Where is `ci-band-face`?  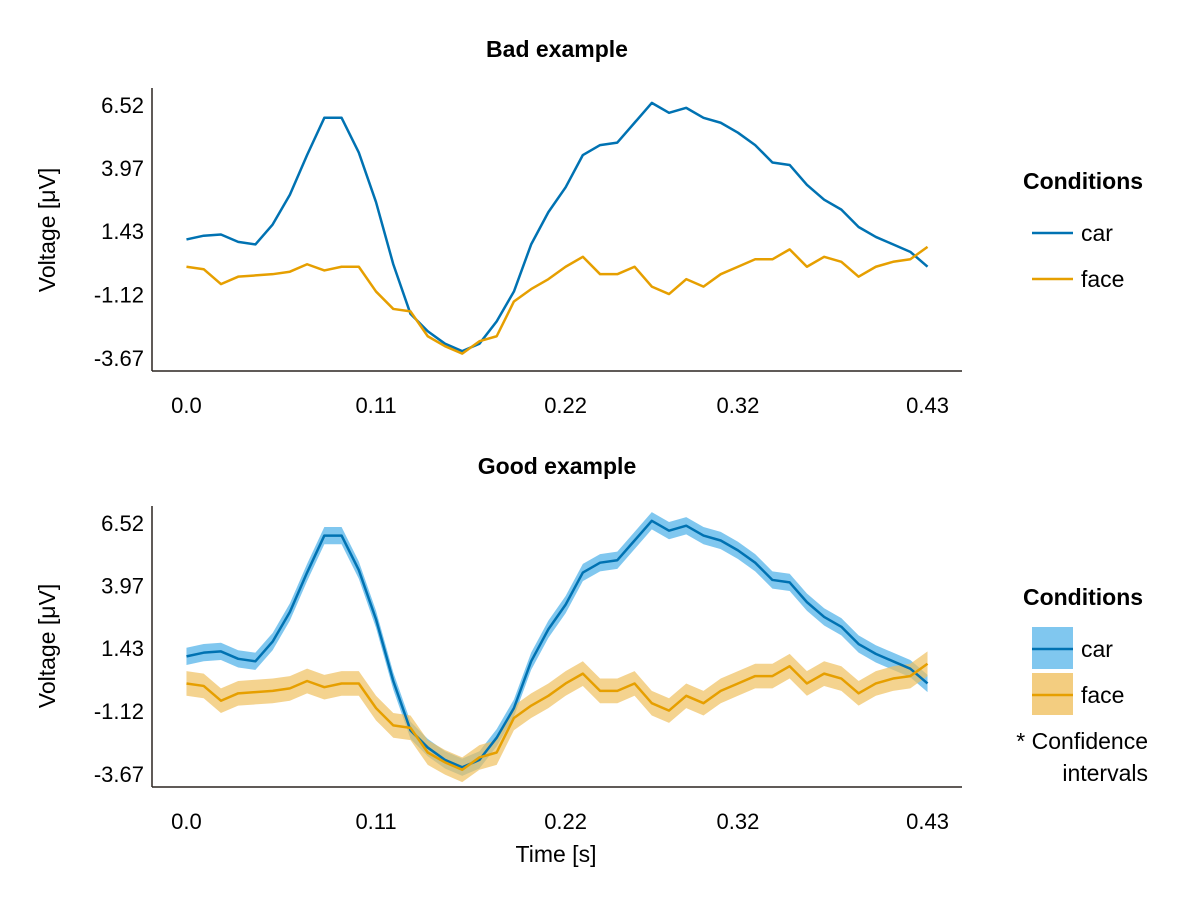
ci-band-face is located at coordinates (557, 717).